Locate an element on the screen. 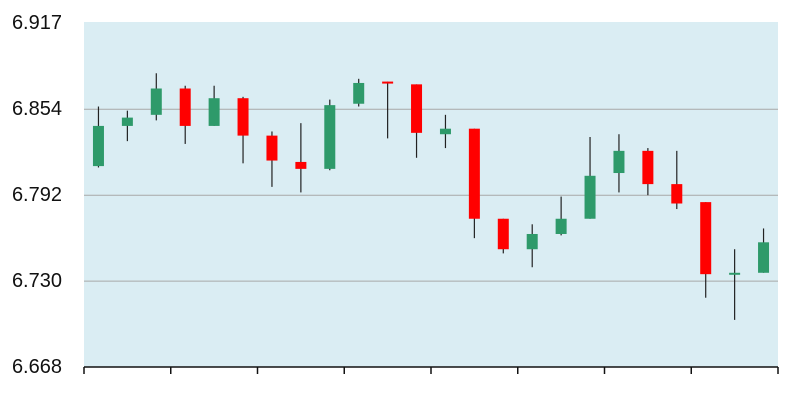  y-tick-label: 6.792 is located at coordinates (37, 195).